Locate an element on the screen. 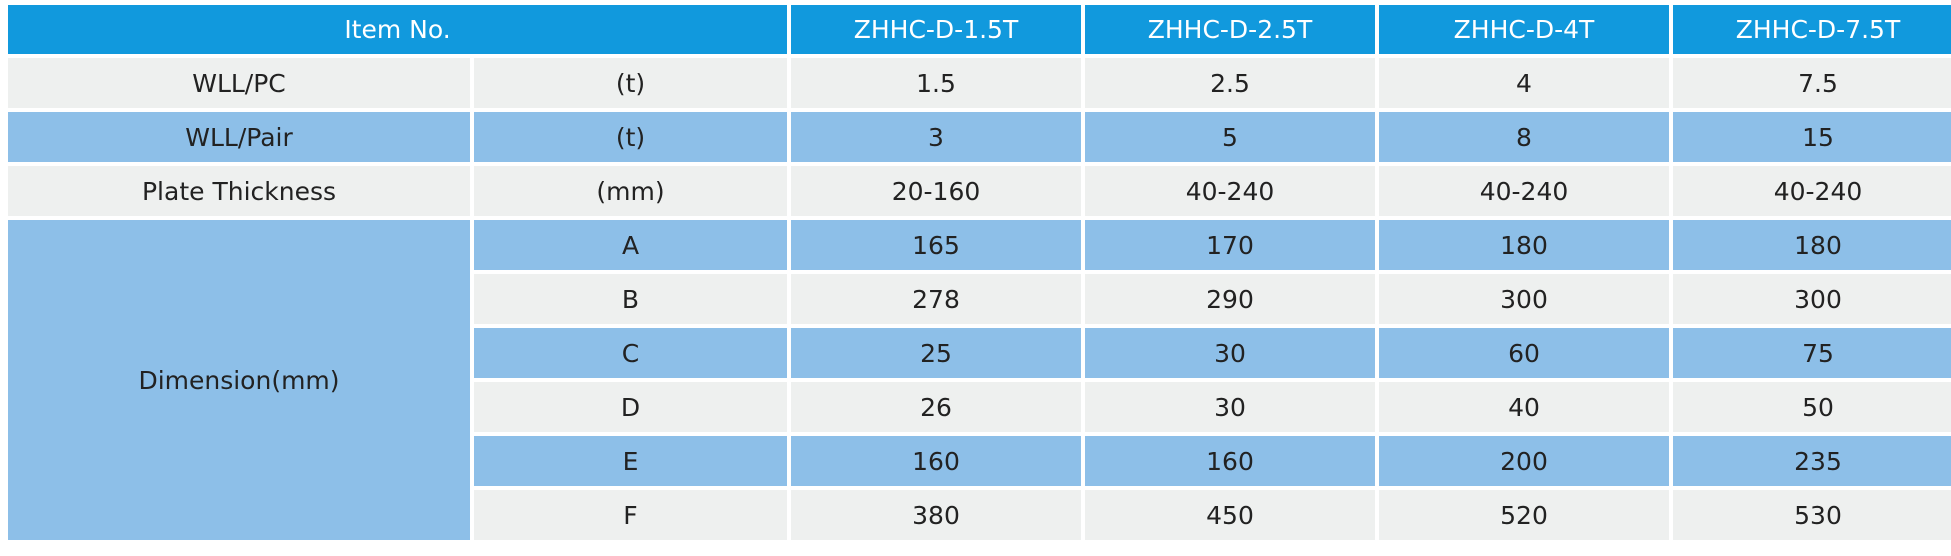 The width and height of the screenshot is (1951, 556). table-cell: 3 is located at coordinates (936, 137).